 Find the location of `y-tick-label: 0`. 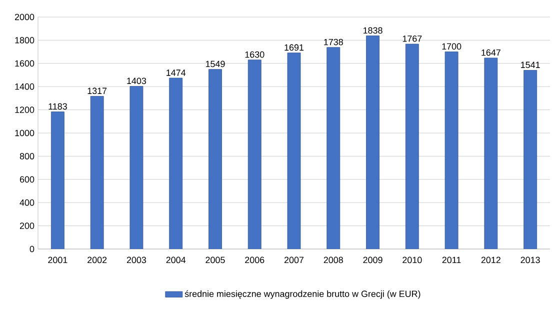

y-tick-label: 0 is located at coordinates (32, 249).